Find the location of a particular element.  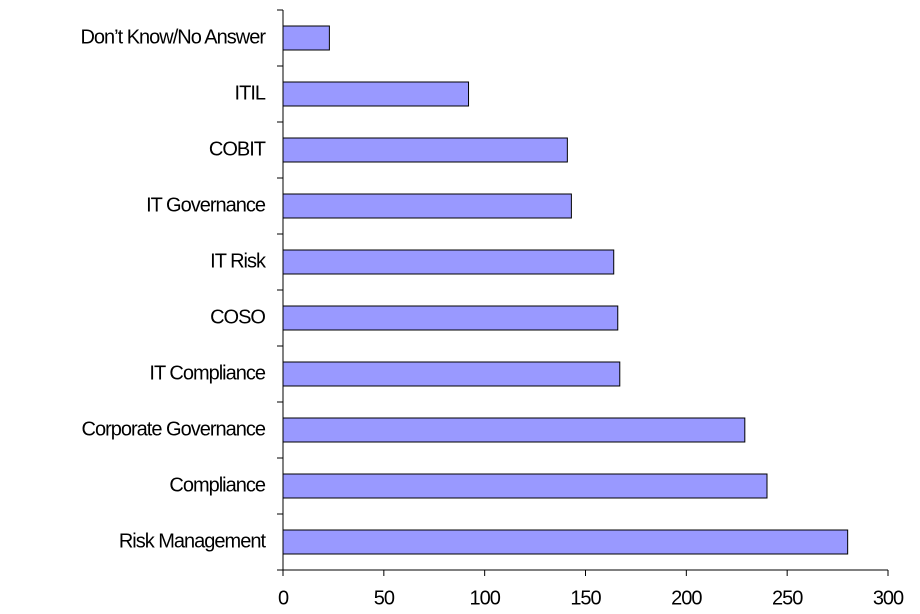

y-tick-label: COBIT is located at coordinates (237, 149).